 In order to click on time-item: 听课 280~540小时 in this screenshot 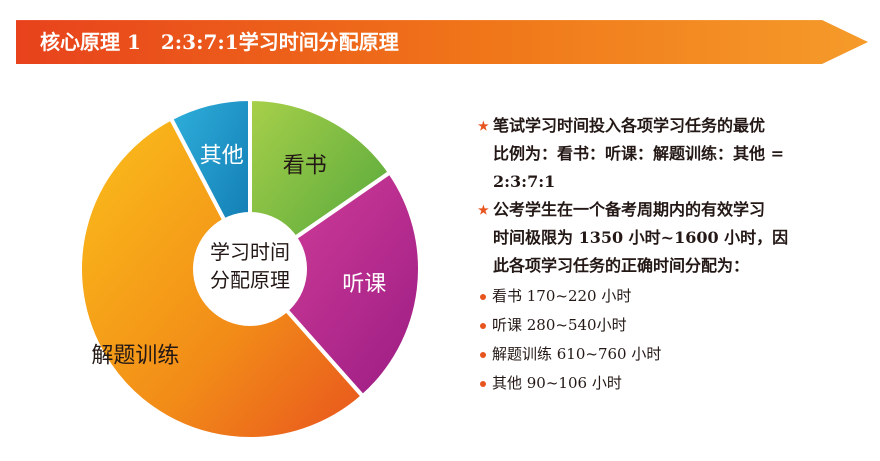, I will do `click(678, 325)`.